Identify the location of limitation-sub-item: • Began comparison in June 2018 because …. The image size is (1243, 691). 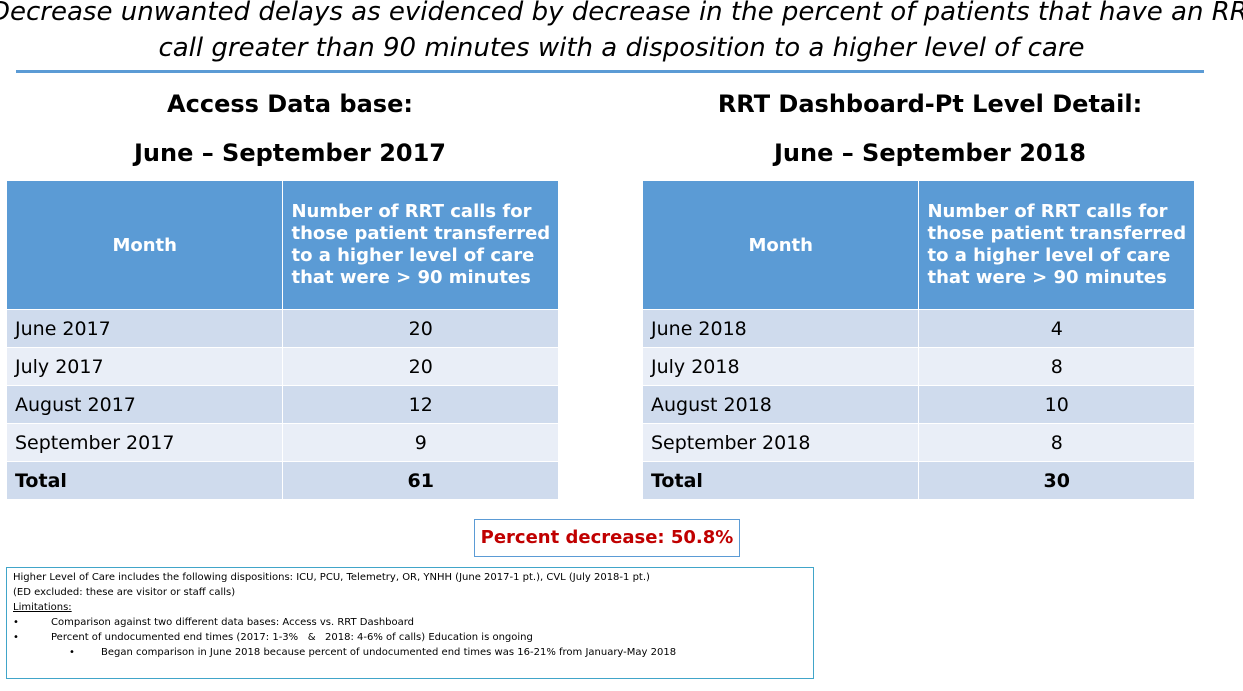
(410, 652).